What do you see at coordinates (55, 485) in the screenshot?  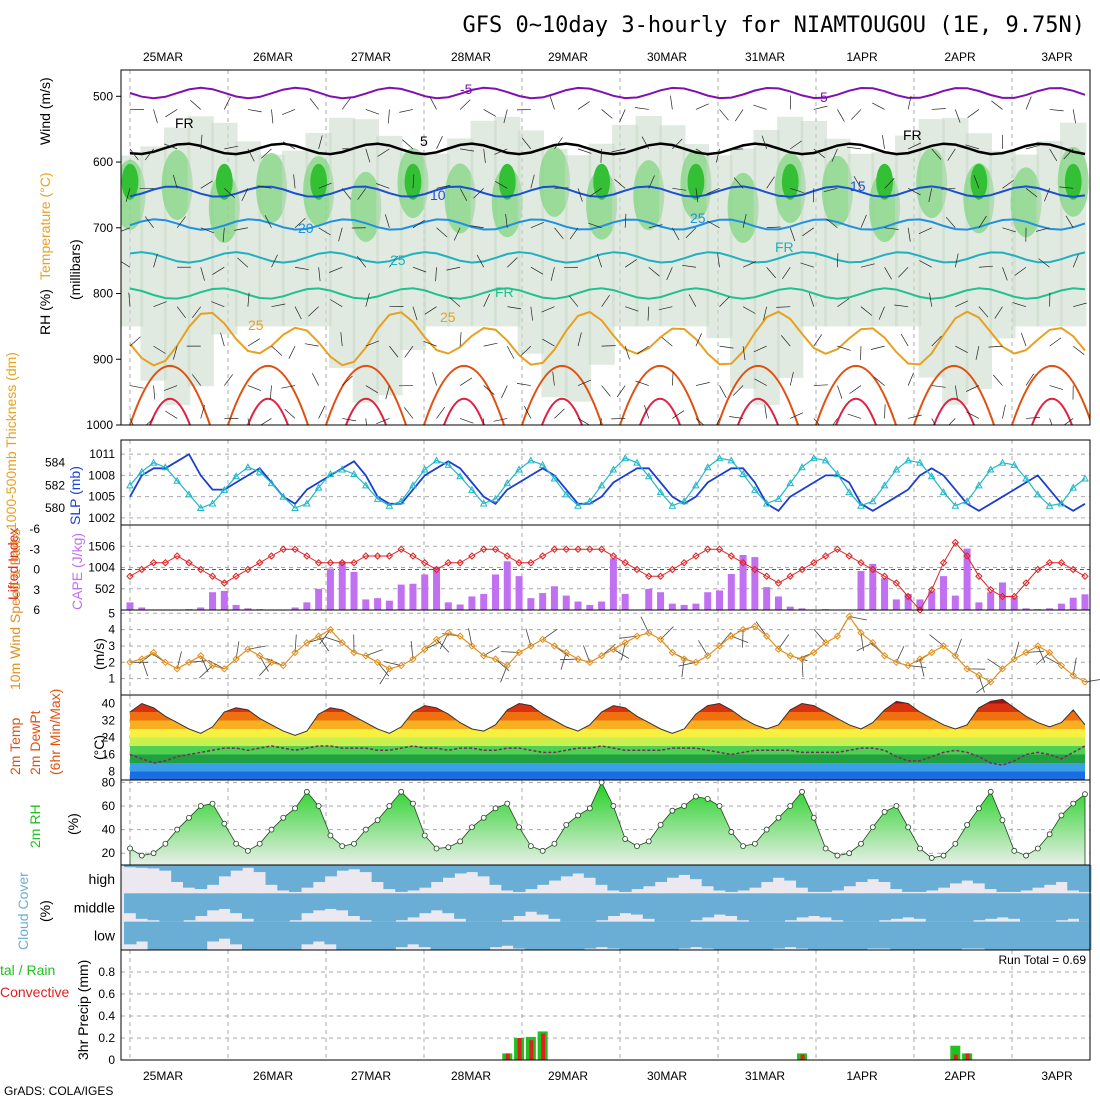 I see `thickness-tick-label: 582` at bounding box center [55, 485].